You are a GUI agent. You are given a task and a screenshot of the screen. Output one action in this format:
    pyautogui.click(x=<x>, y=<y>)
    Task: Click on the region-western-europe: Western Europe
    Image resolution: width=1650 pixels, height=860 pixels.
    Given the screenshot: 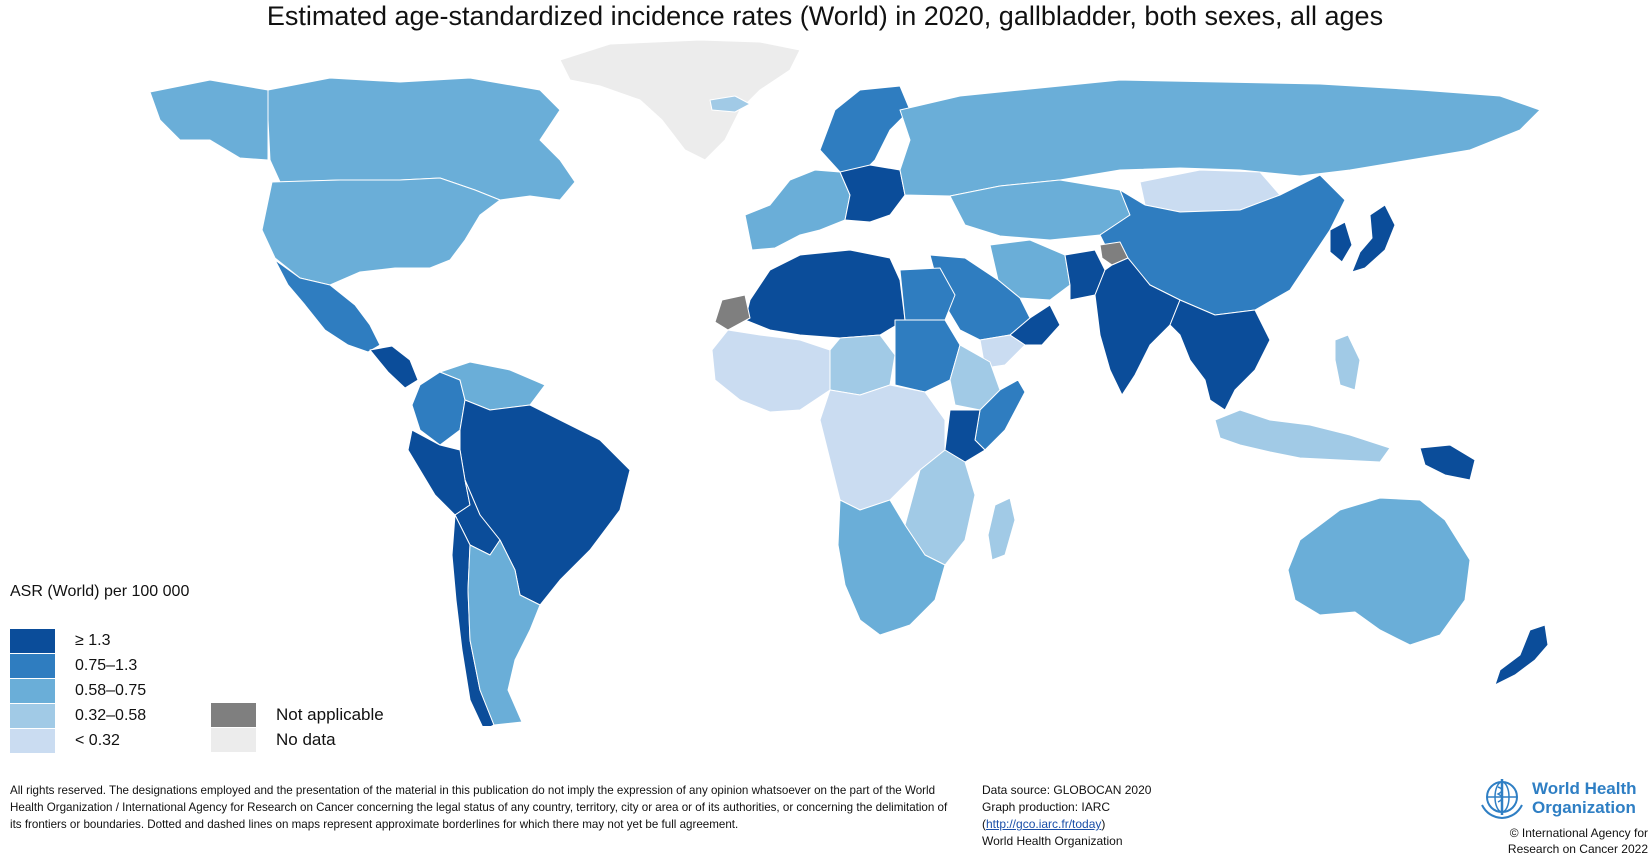 What is the action you would take?
    pyautogui.click(x=797, y=210)
    